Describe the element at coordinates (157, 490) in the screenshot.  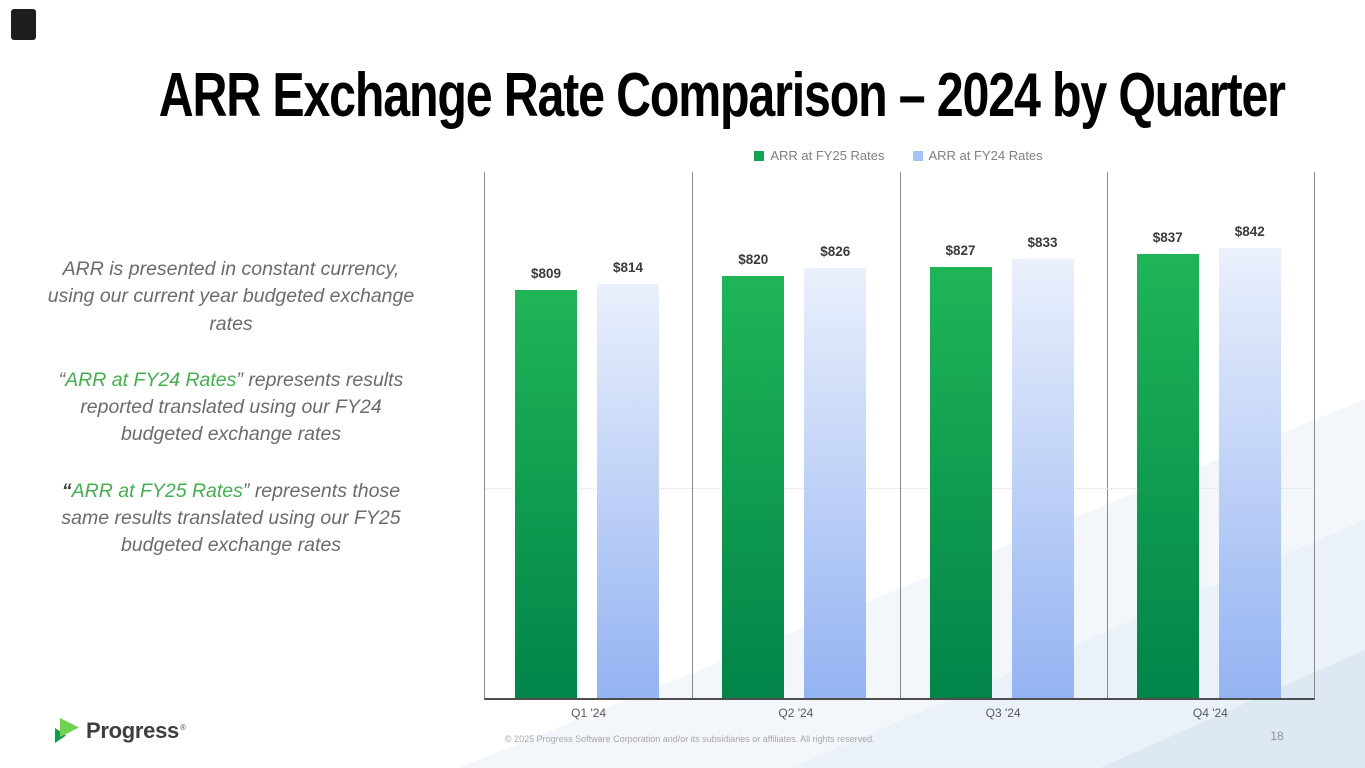
I see `notes-highlight: ARR at FY25 Rates` at that location.